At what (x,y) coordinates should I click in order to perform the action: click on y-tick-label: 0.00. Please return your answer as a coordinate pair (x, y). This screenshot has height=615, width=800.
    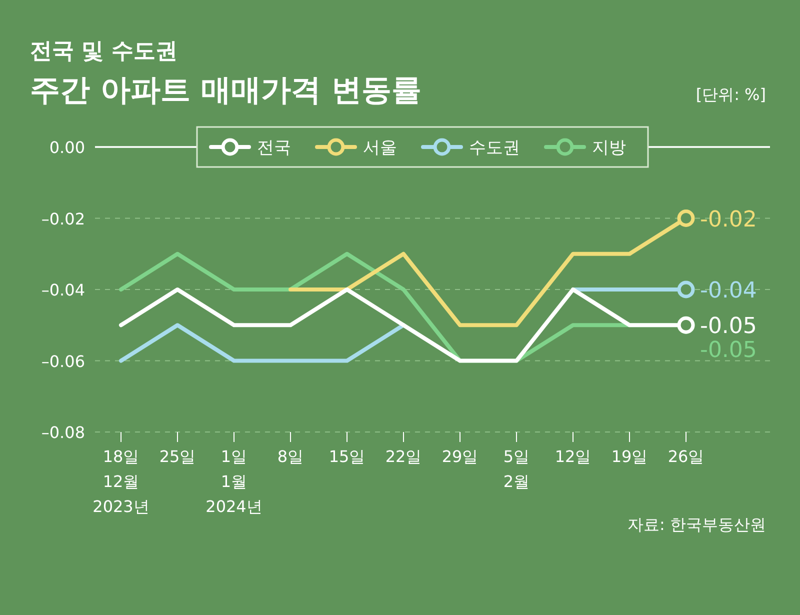
    Looking at the image, I should click on (67, 147).